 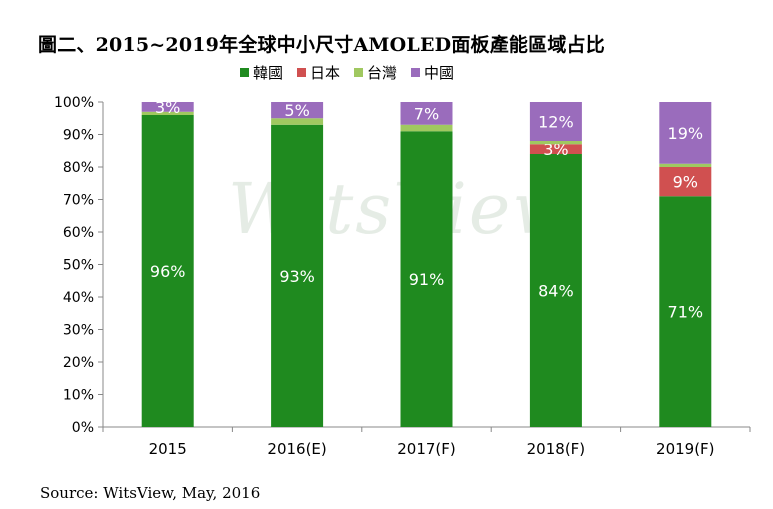 I want to click on legend-swatch-china, so click(x=416, y=72).